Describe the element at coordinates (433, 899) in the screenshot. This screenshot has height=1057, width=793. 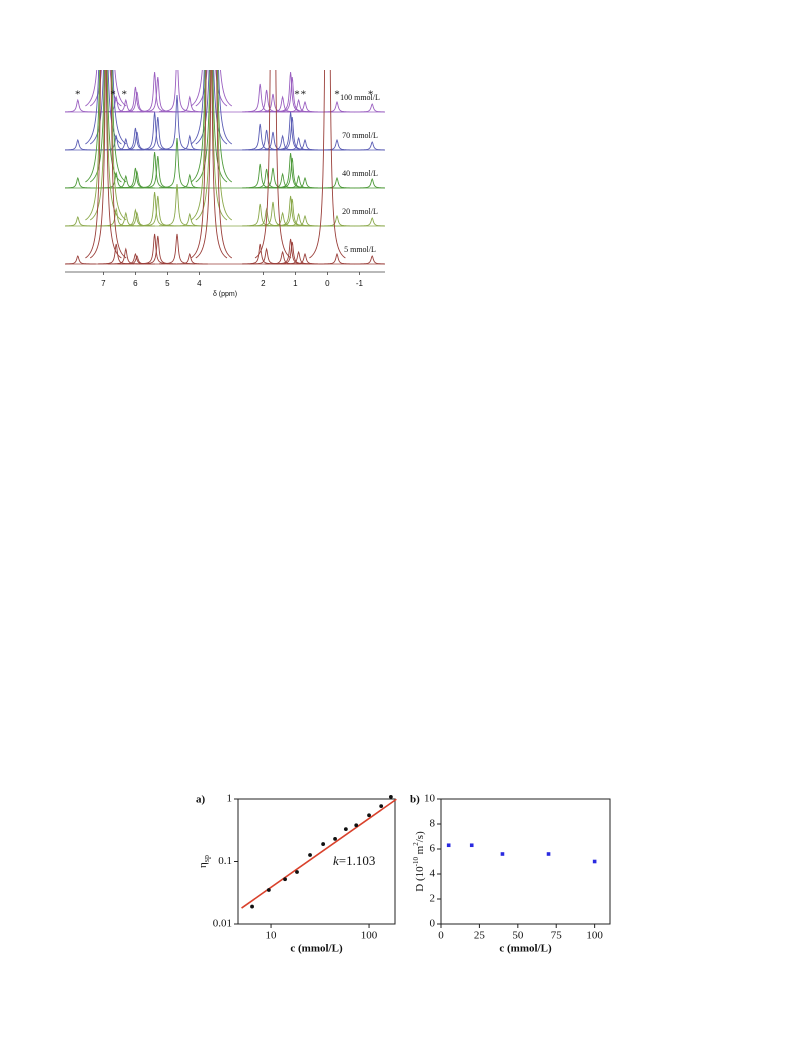
I see `y-tick-label: 2` at that location.